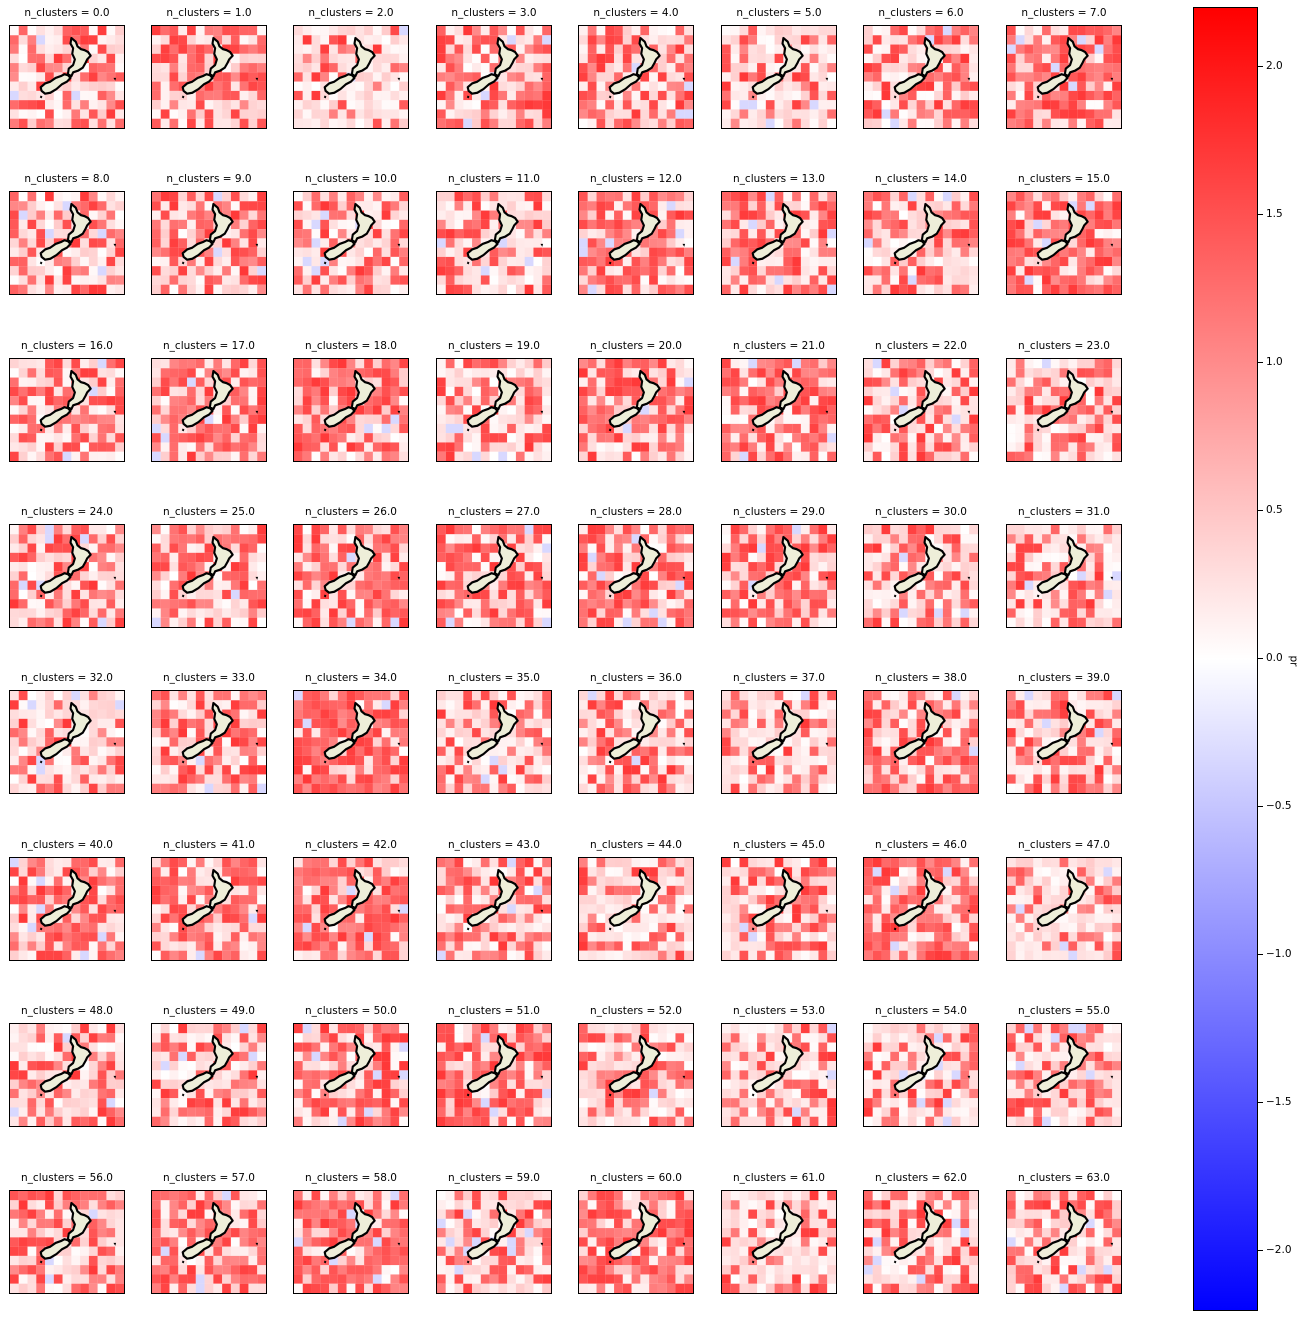 The height and width of the screenshot is (1319, 1310). What do you see at coordinates (921, 678) in the screenshot?
I see `panel-title: n_clusters = 38.0` at bounding box center [921, 678].